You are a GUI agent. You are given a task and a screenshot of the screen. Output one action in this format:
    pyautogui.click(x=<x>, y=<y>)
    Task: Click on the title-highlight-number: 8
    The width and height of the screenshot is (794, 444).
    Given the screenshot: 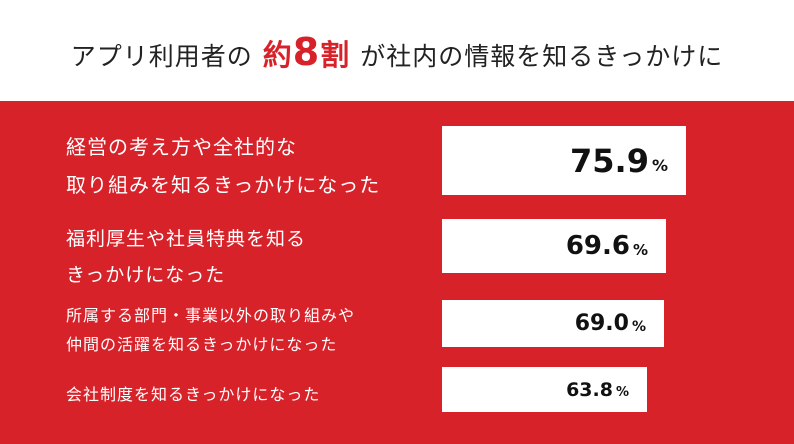 What is the action you would take?
    pyautogui.click(x=306, y=51)
    